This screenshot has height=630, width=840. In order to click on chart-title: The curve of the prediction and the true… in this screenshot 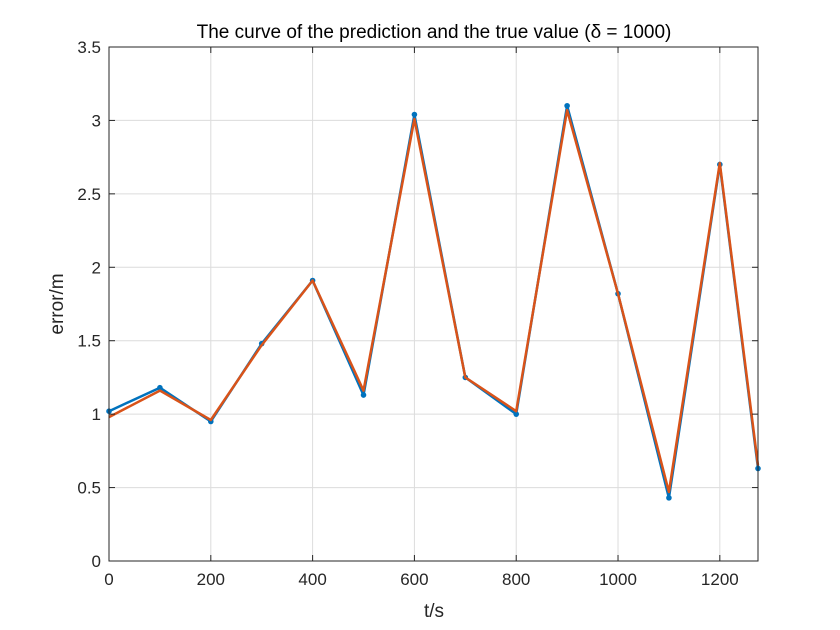, I will do `click(434, 32)`.